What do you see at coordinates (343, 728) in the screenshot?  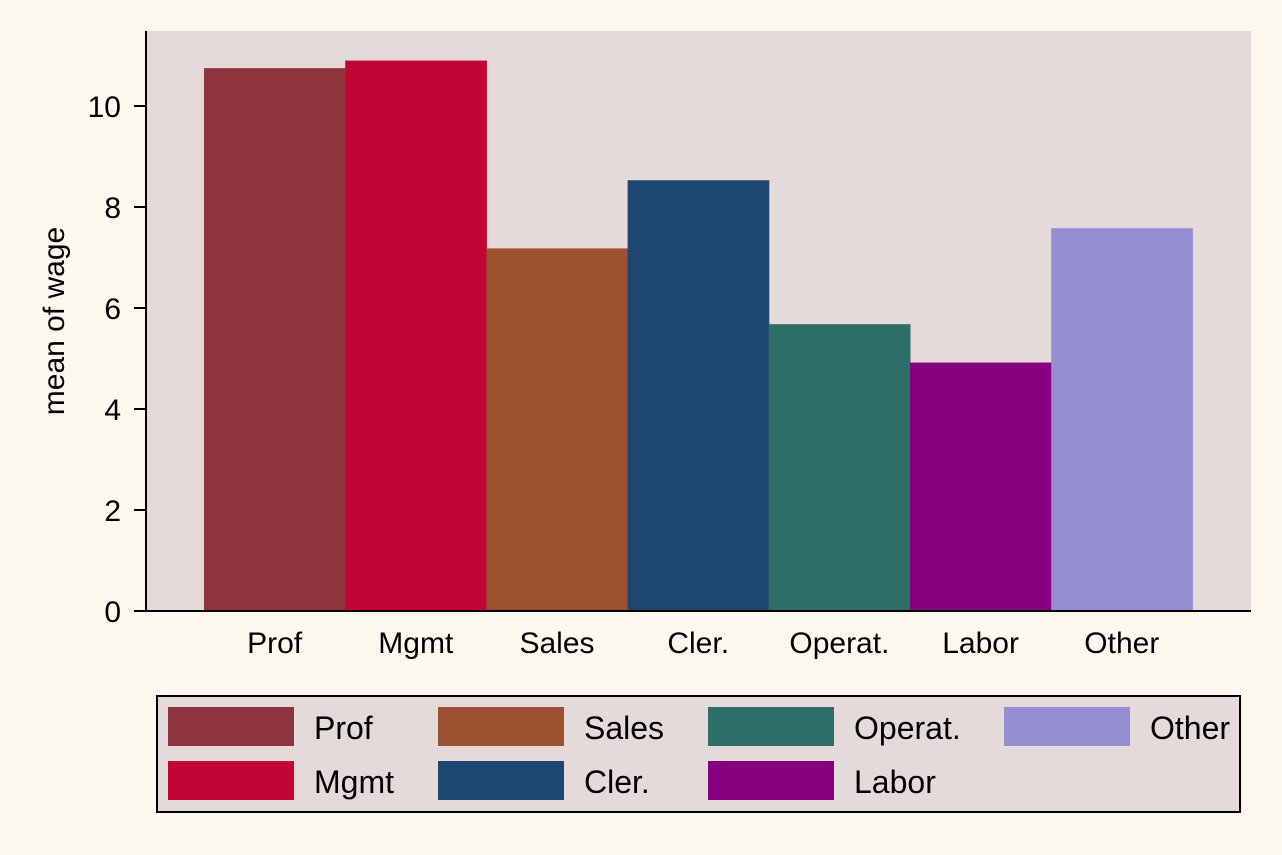 I see `legend-label-prof: Prof` at bounding box center [343, 728].